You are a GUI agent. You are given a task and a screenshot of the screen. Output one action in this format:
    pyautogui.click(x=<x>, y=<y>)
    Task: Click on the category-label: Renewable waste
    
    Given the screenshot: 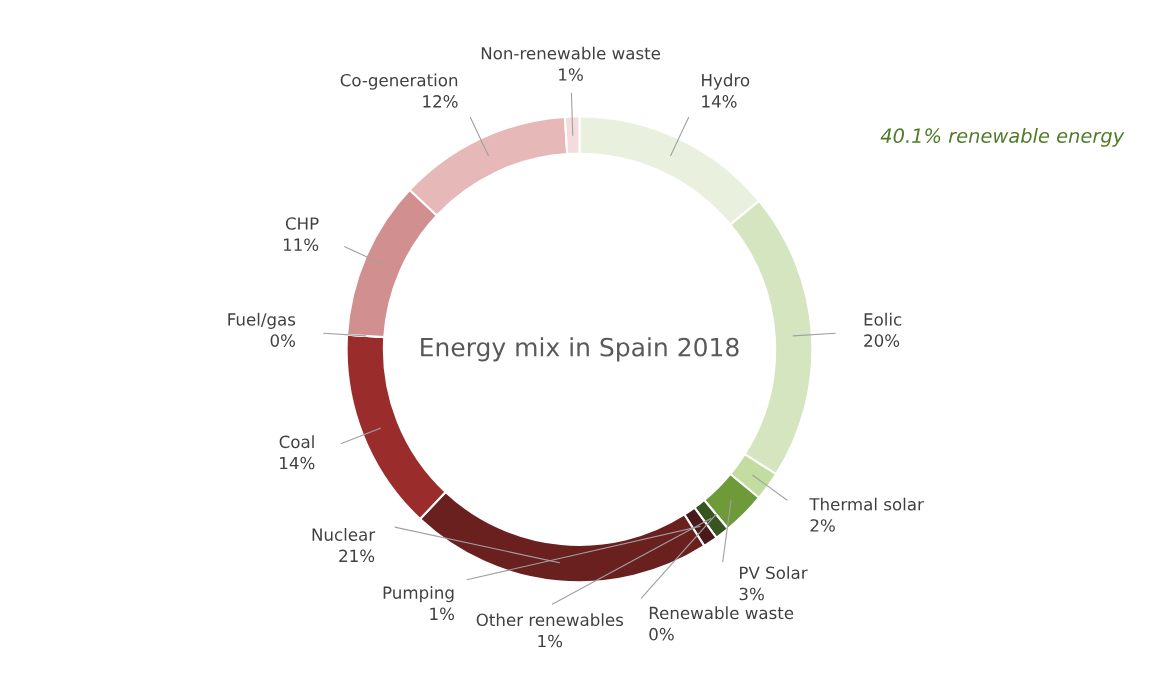 What is the action you would take?
    pyautogui.click(x=721, y=613)
    